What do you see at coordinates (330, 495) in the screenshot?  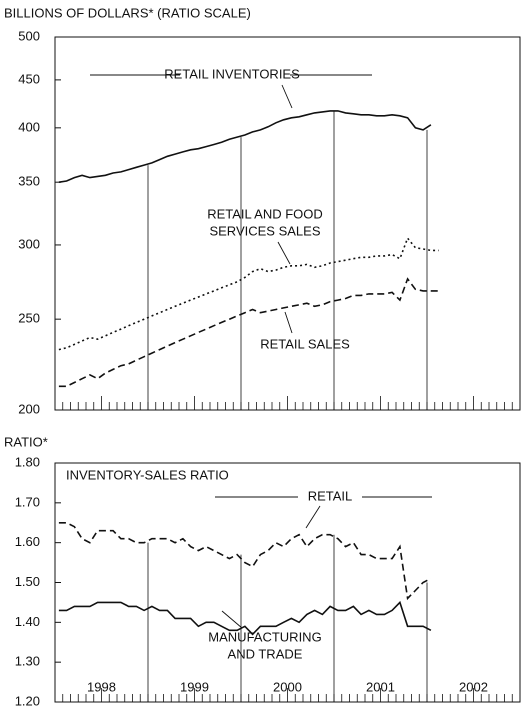 I see `series-label: RETAIL` at bounding box center [330, 495].